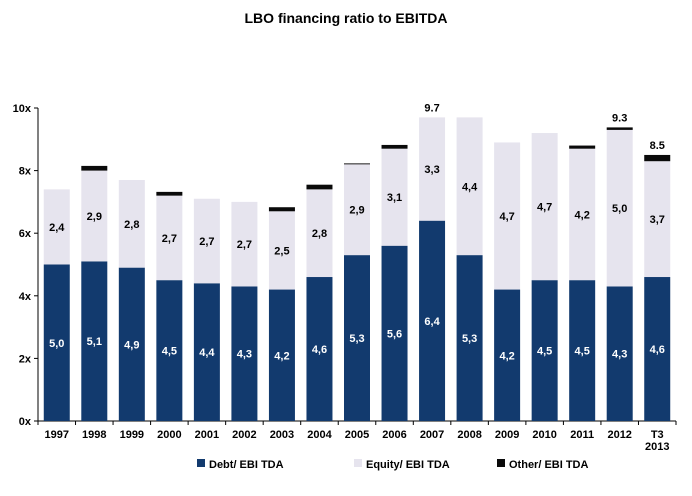 The image size is (692, 496). I want to click on data-label: 4,4, so click(207, 353).